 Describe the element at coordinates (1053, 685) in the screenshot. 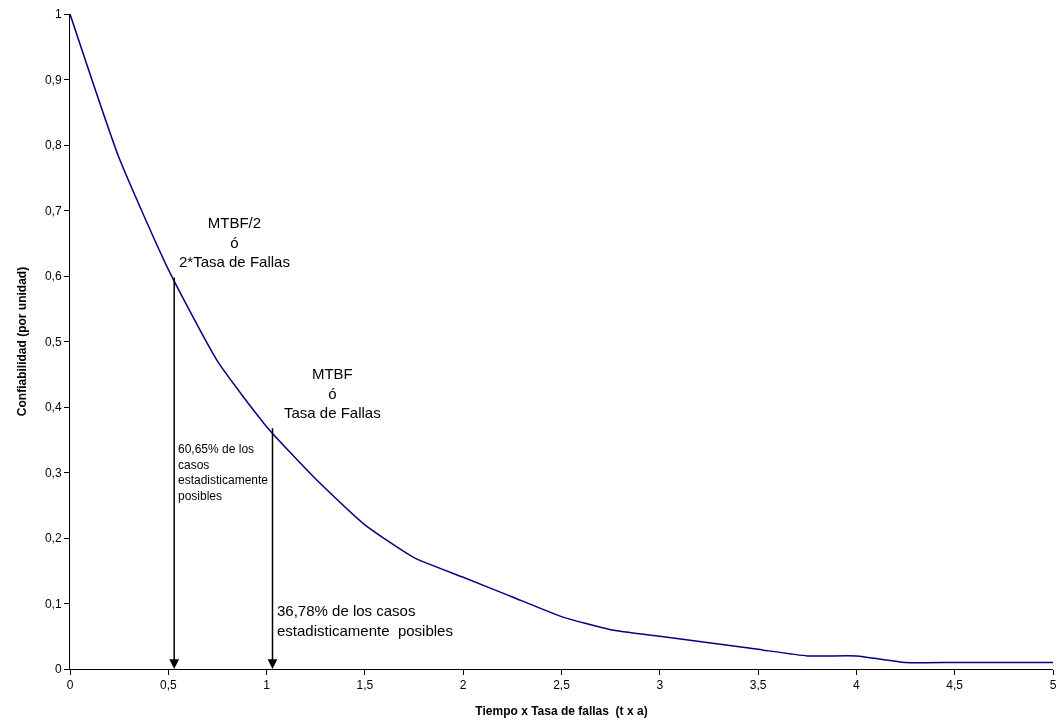

I see `x-tick-label: 5` at that location.